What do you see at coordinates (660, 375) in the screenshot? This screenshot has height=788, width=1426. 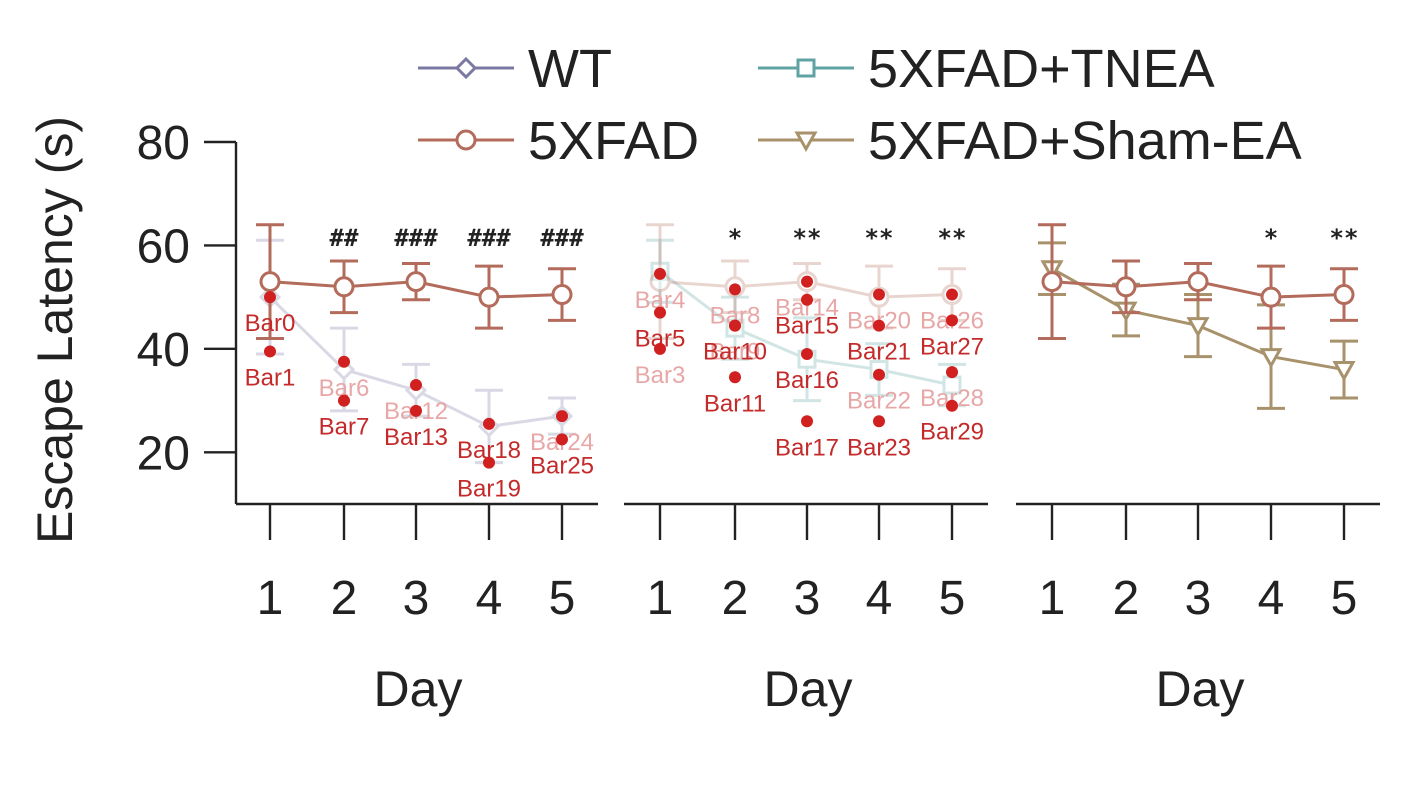 I see `annotation-label: Bar3` at bounding box center [660, 375].